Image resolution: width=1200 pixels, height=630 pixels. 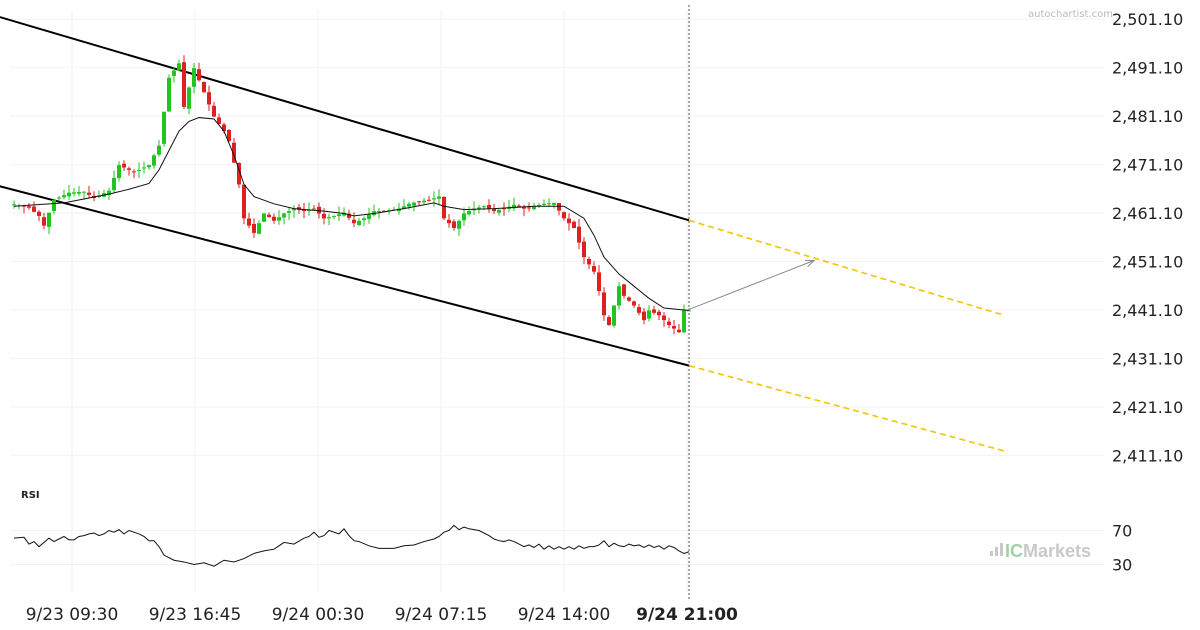 I want to click on price-tick-label: 2,421.10, so click(x=1147, y=407).